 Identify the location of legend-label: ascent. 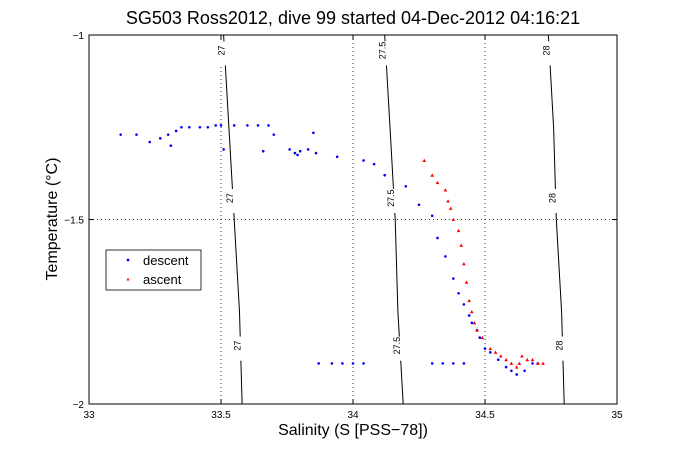
(162, 279).